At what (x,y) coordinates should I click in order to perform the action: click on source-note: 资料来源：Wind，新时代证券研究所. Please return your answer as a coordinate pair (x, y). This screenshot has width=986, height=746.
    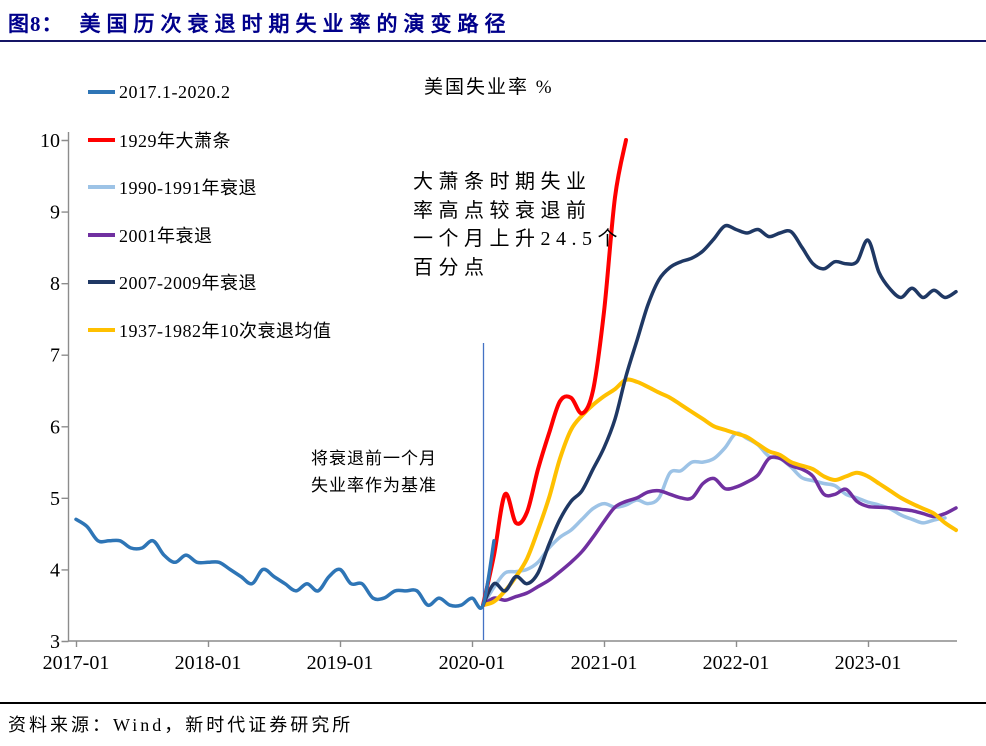
    Looking at the image, I should click on (180, 724).